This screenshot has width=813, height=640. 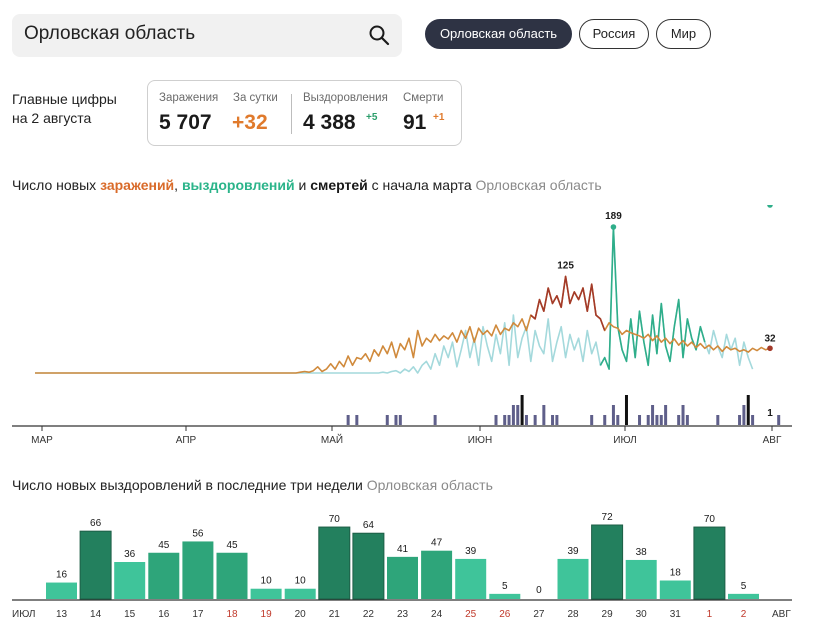 I want to click on x-tick-label: МАР, so click(x=42, y=440).